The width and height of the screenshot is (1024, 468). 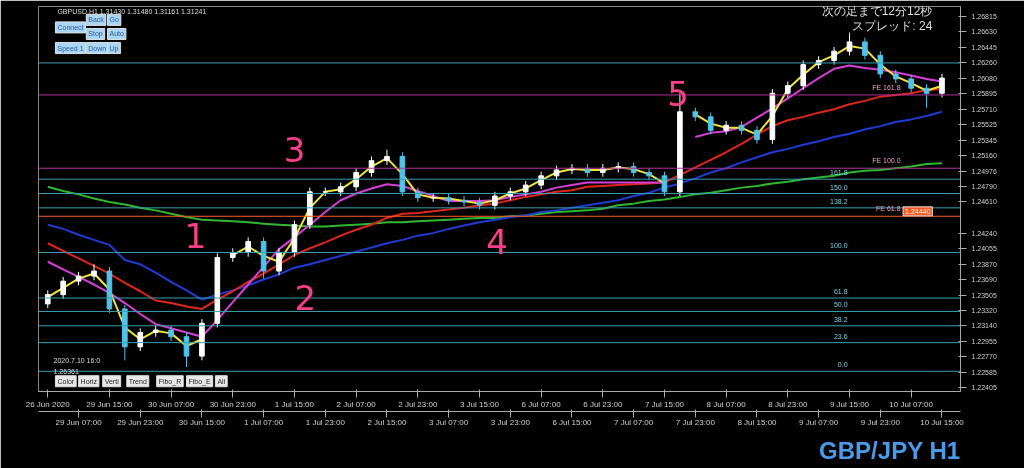 What do you see at coordinates (880, 422) in the screenshot?
I see `x-tick-label: 9 Jul 23:00` at bounding box center [880, 422].